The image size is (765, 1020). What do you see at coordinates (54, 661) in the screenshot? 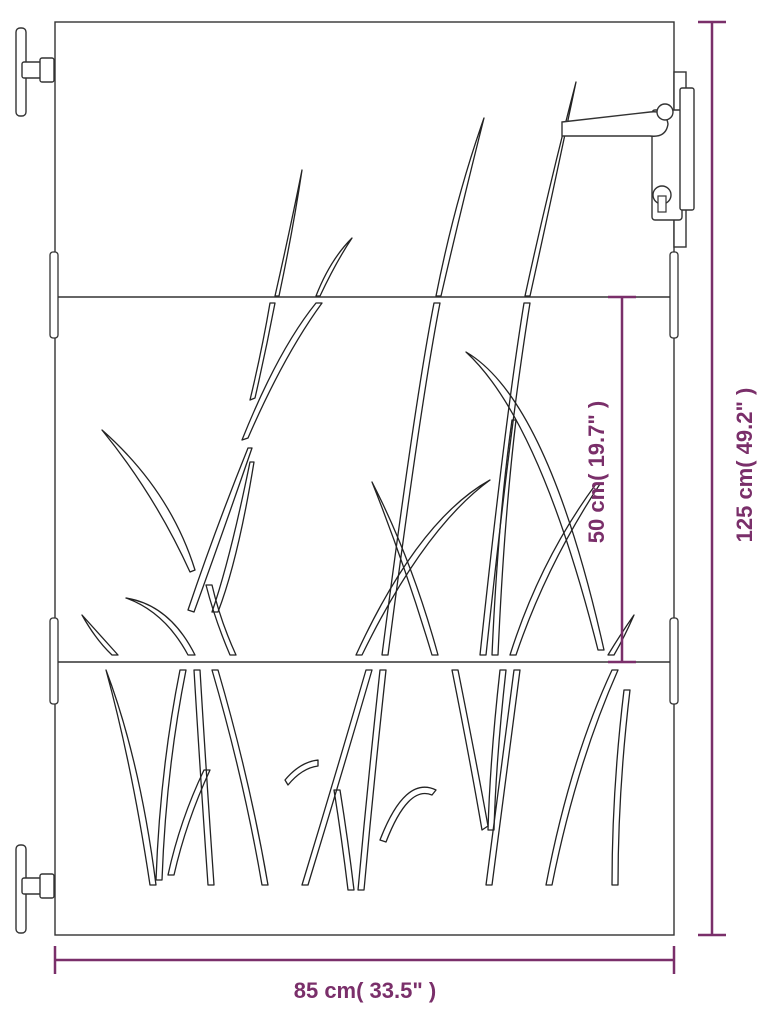
I see `bracket-left-lower` at bounding box center [54, 661].